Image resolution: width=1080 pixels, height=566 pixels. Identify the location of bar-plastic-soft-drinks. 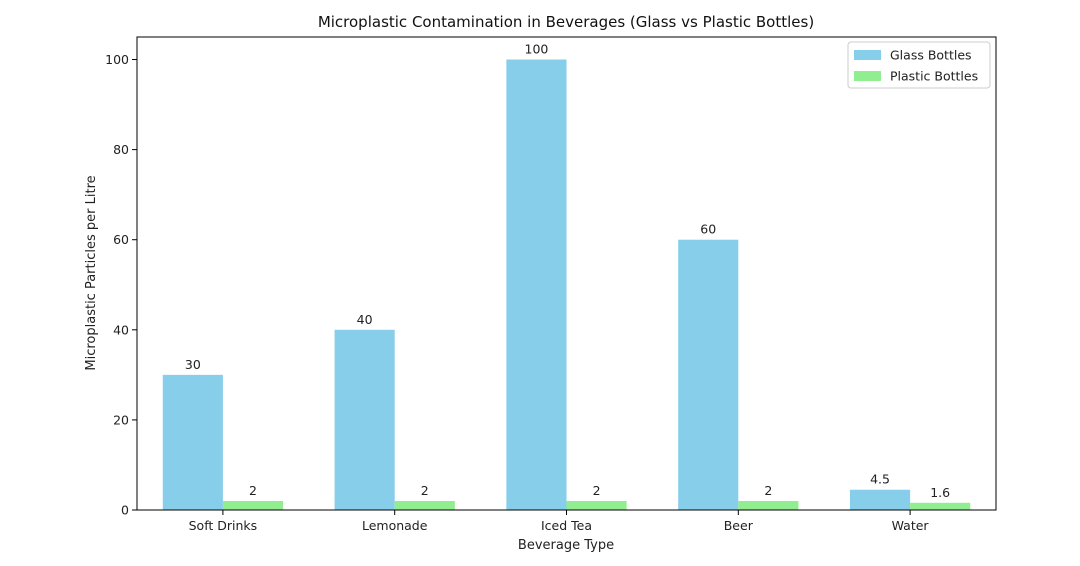
(253, 505).